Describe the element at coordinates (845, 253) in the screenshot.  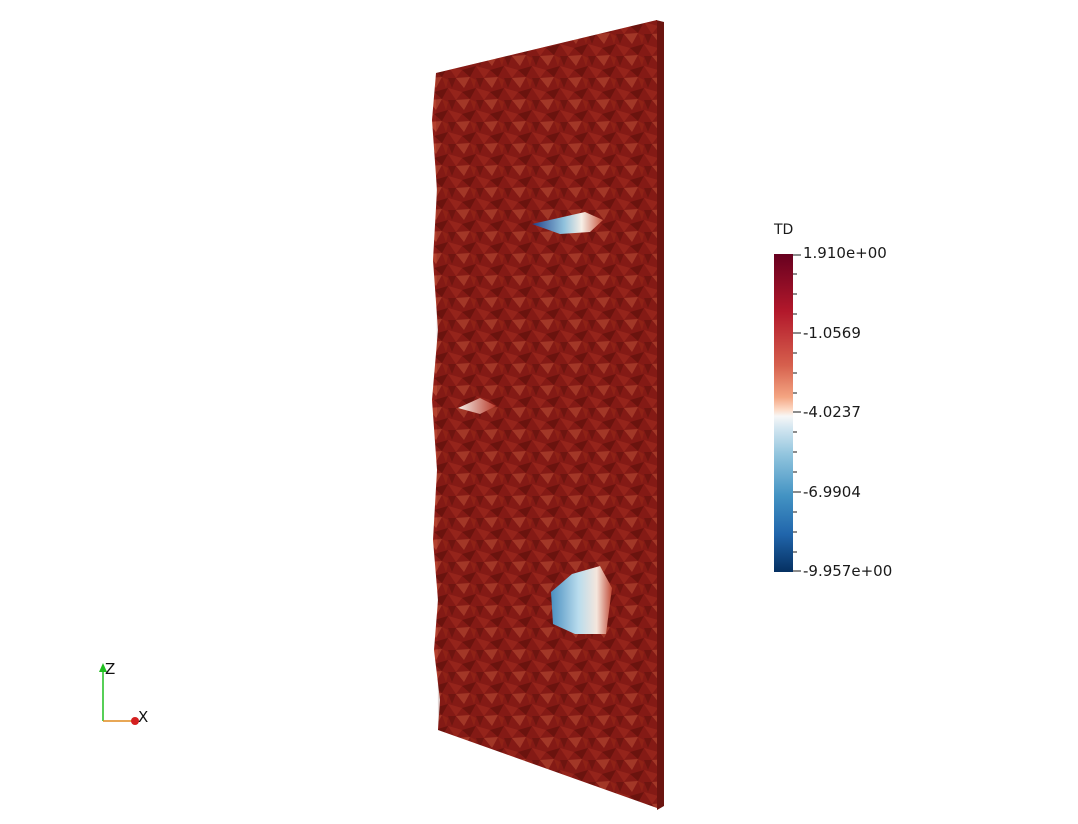
I see `colorbar-label-max: 1.910e+00` at that location.